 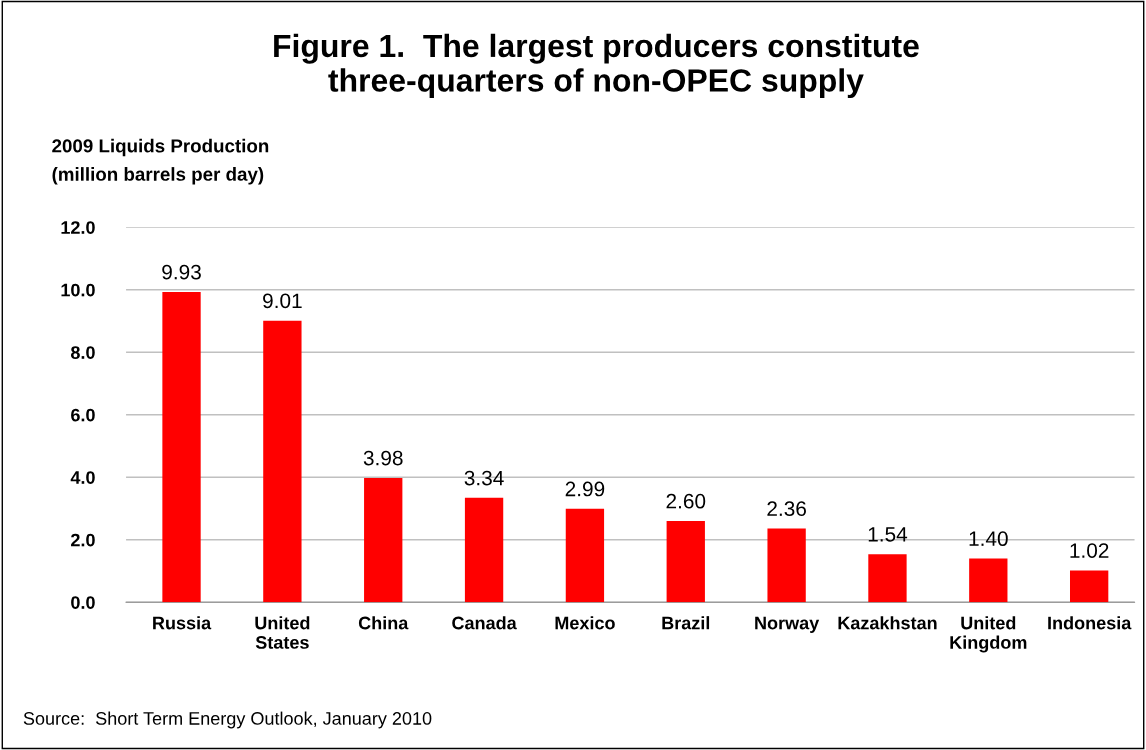 I want to click on y-tick-label: 4.0, so click(x=82, y=477).